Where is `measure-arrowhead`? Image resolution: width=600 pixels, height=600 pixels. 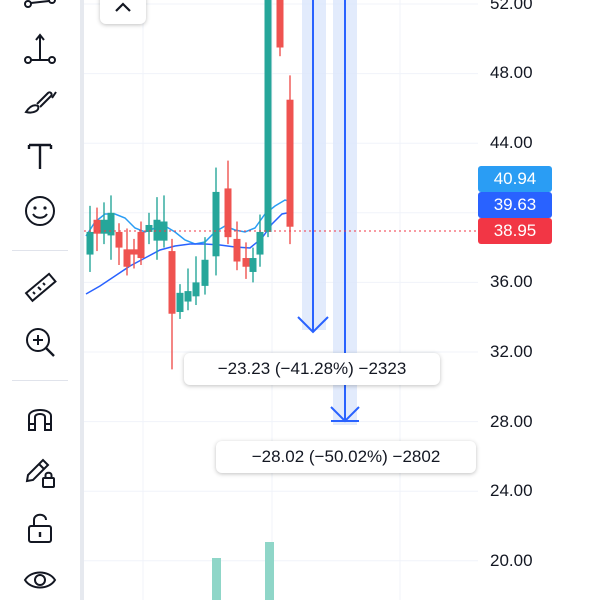
measure-arrowhead is located at coordinates (313, 325).